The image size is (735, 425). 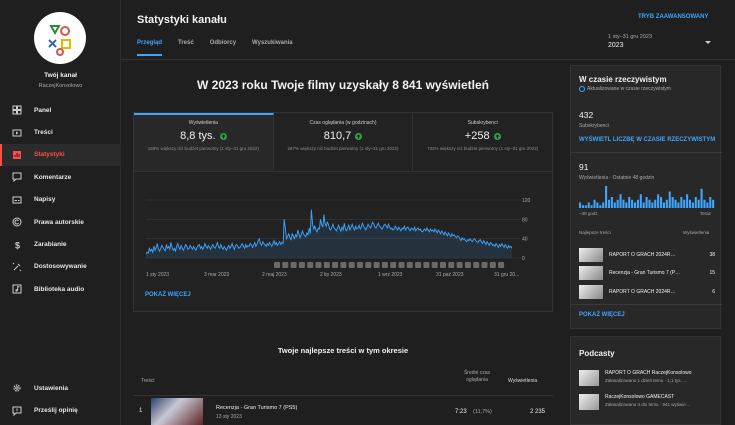 What do you see at coordinates (60, 132) in the screenshot?
I see `sidebar-item-content: Treści` at bounding box center [60, 132].